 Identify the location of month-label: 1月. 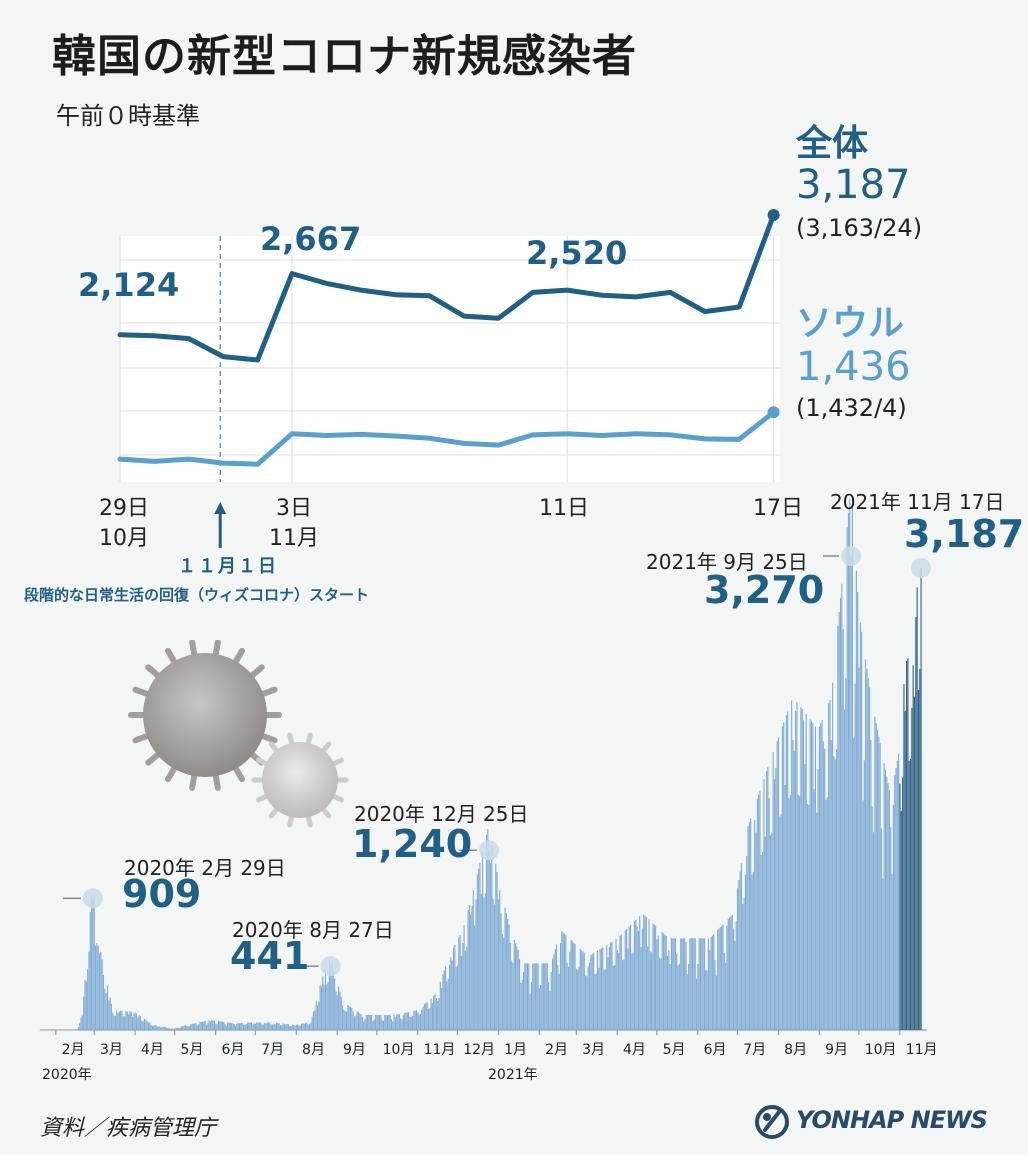
(516, 1050).